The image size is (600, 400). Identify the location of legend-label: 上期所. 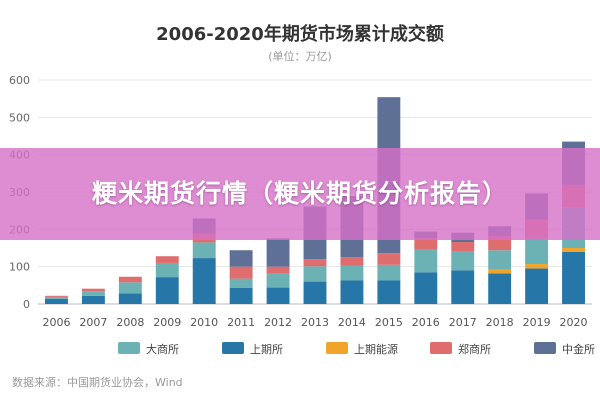
(266, 349).